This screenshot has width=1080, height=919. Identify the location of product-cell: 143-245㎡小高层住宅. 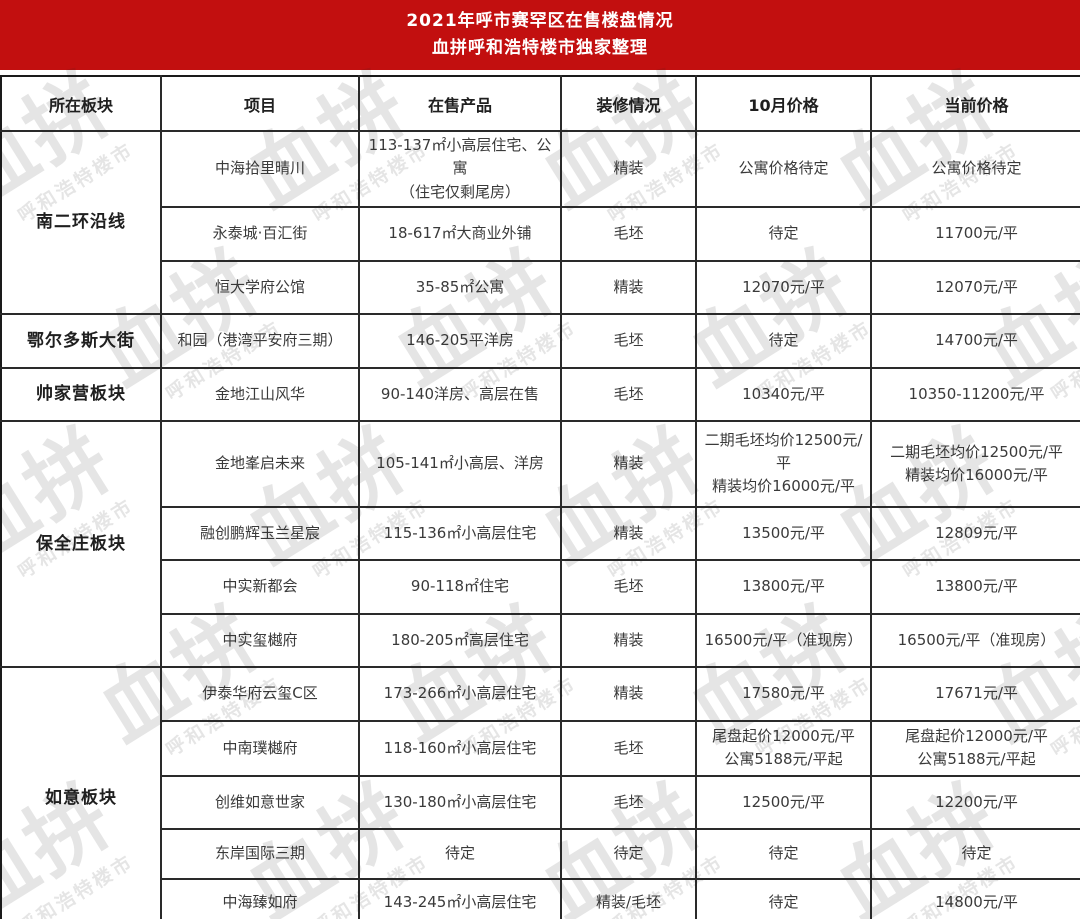
(460, 898).